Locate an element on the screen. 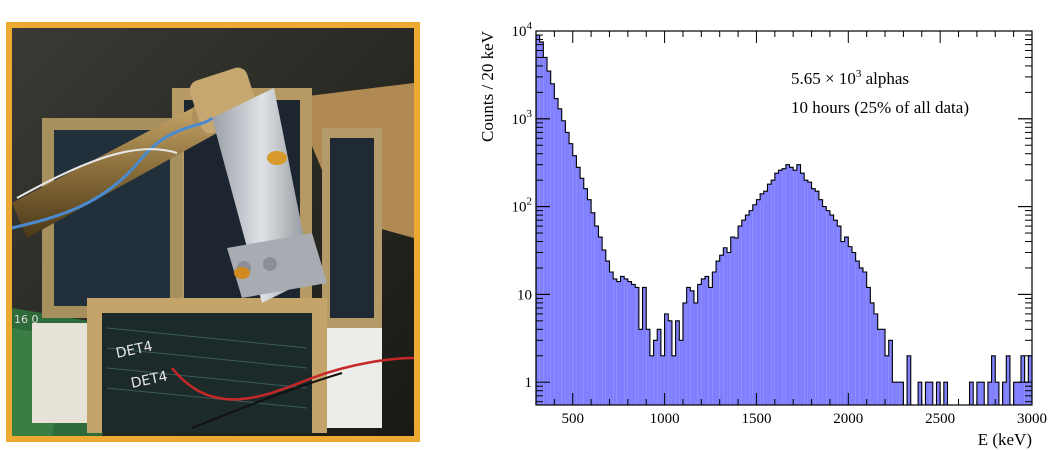  x-tick-label: 1000 is located at coordinates (665, 419).